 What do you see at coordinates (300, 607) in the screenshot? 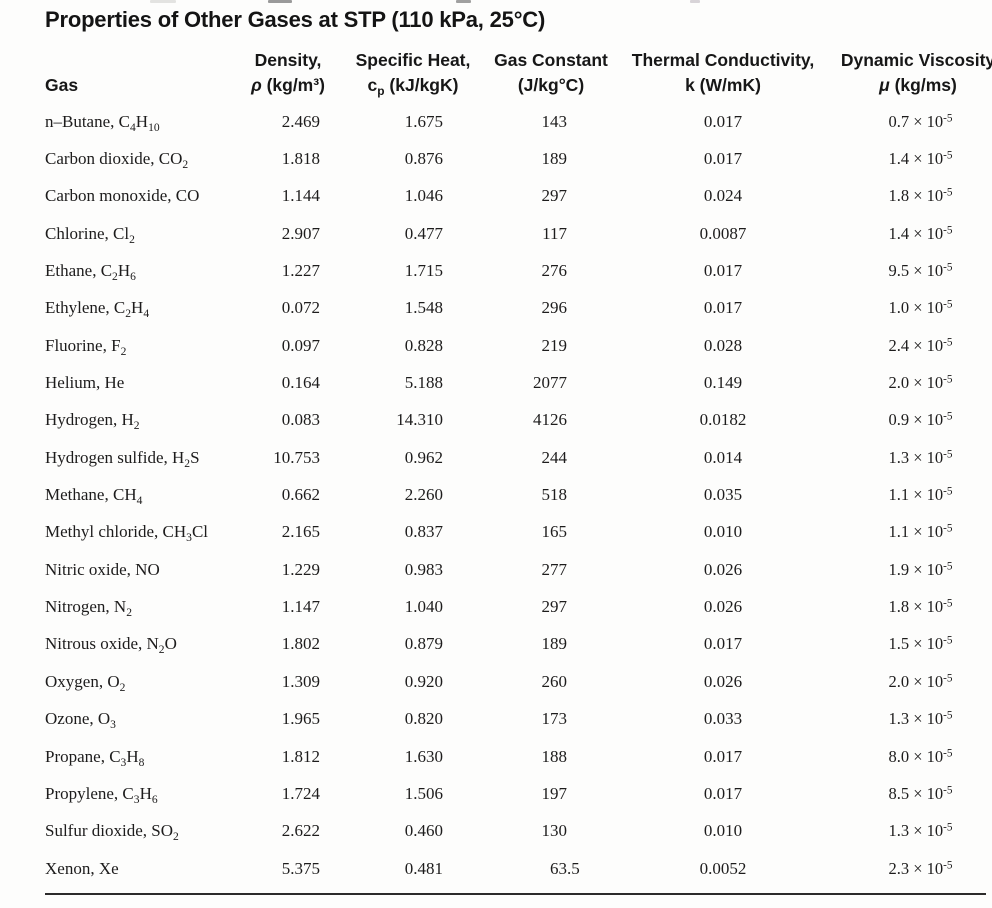
I see `cell-density: 1.147` at bounding box center [300, 607].